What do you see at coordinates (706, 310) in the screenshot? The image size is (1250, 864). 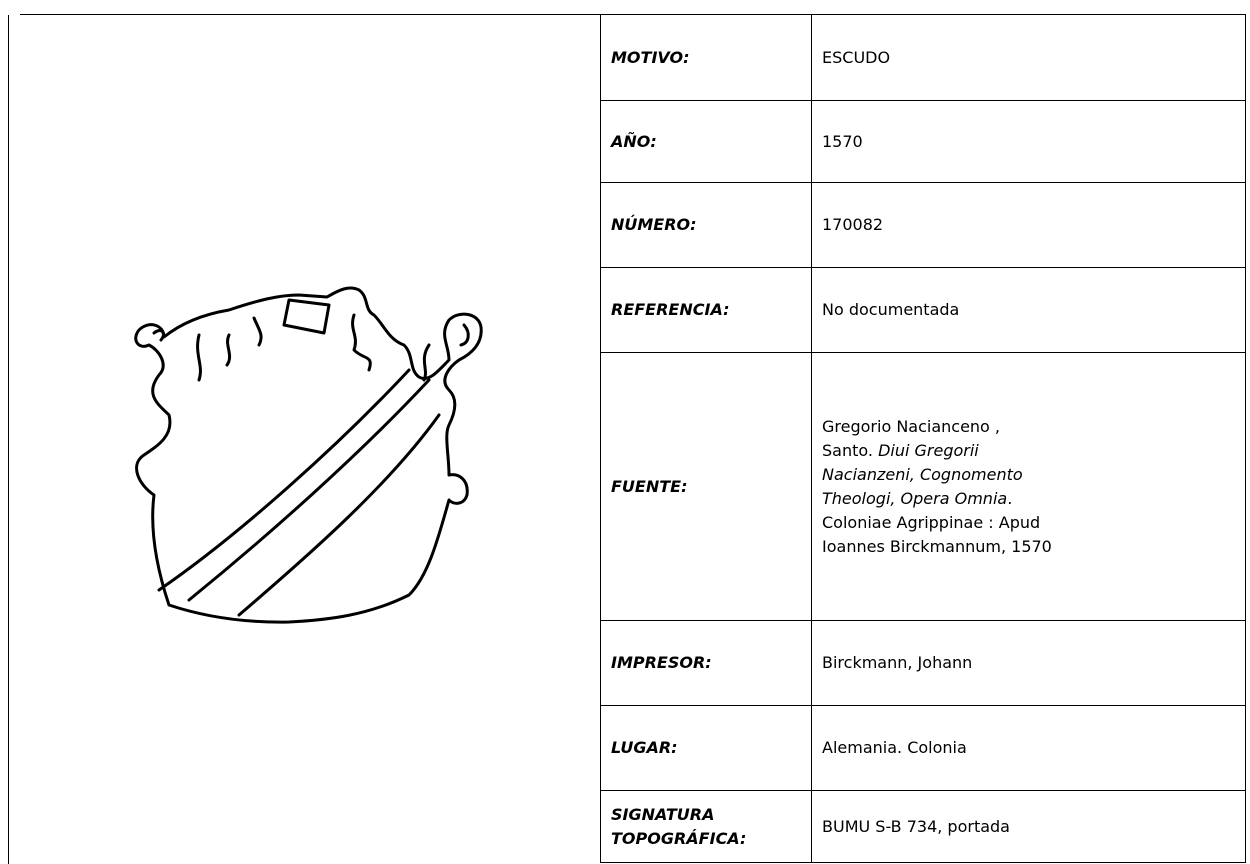 I see `field-label: REFERENCIA:` at bounding box center [706, 310].